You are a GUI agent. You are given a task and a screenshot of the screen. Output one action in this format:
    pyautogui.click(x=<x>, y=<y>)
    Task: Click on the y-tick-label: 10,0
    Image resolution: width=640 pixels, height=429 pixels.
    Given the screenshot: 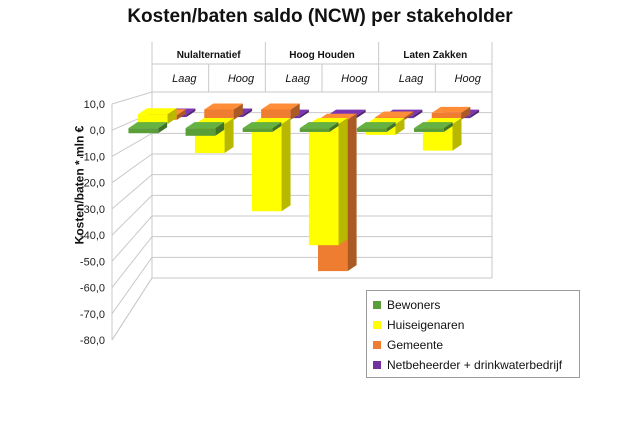 What is the action you would take?
    pyautogui.click(x=94, y=105)
    